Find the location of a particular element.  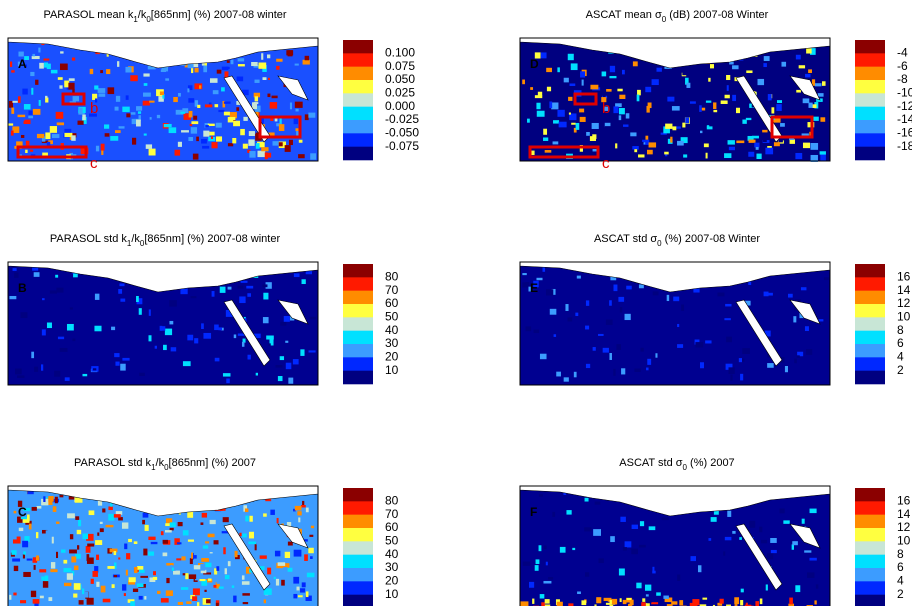

colorbar-label: 14 is located at coordinates (904, 514).